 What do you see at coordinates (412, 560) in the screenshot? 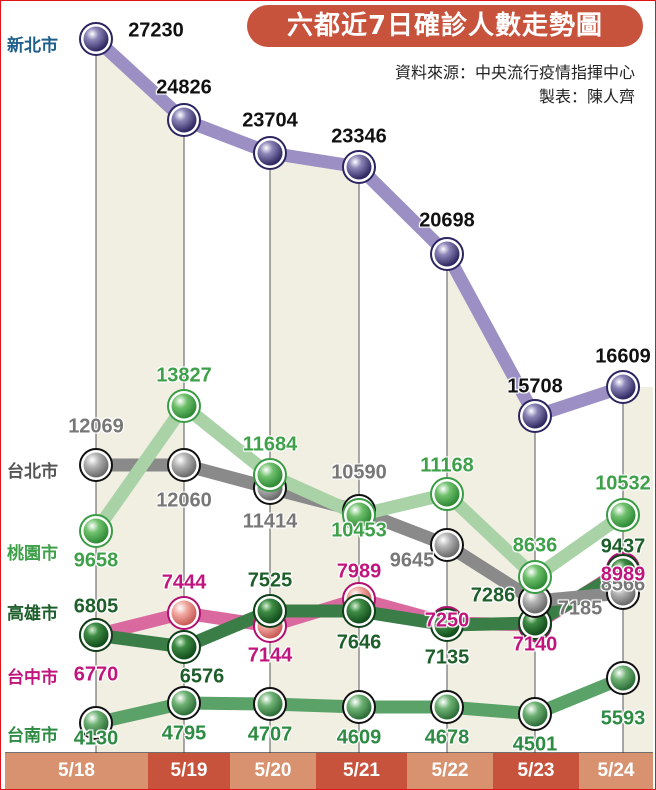
I see `value-label-taipei: 9645` at bounding box center [412, 560].